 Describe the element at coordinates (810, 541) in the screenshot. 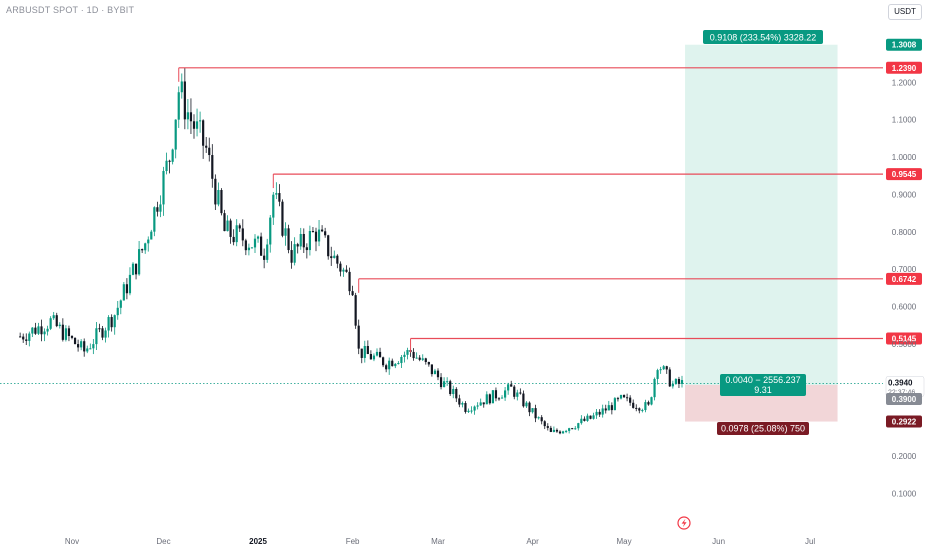

I see `x-tick-label: Jul` at that location.